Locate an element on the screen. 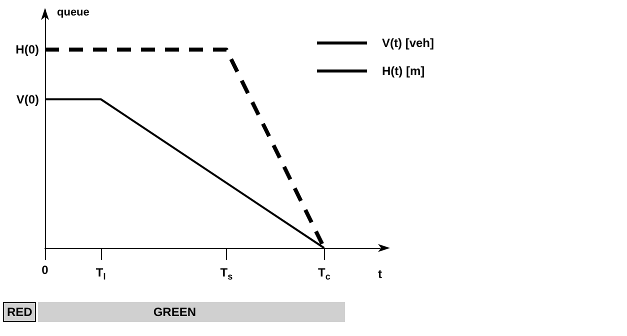 The width and height of the screenshot is (627, 336). x-tick-label: 0 is located at coordinates (45, 270).